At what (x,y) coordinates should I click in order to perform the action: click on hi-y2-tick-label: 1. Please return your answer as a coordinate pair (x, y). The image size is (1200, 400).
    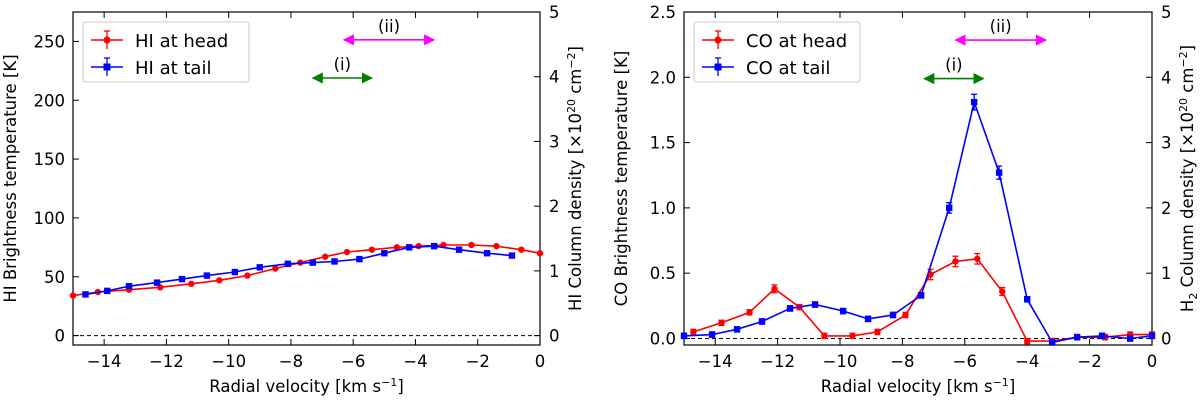
    Looking at the image, I should click on (554, 271).